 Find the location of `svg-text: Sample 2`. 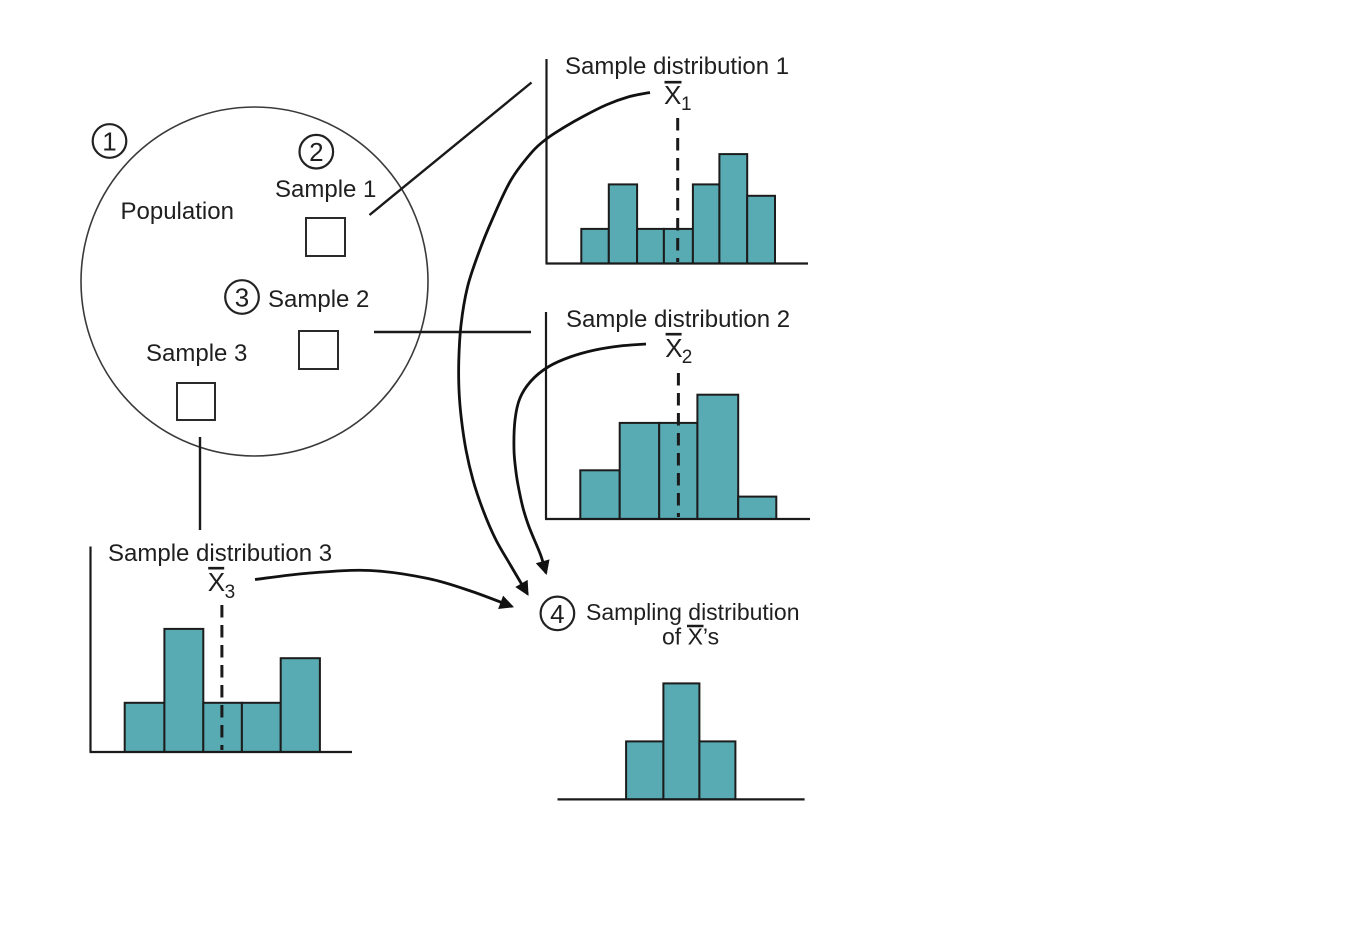

svg-text: Sample 2 is located at coordinates (318, 299).